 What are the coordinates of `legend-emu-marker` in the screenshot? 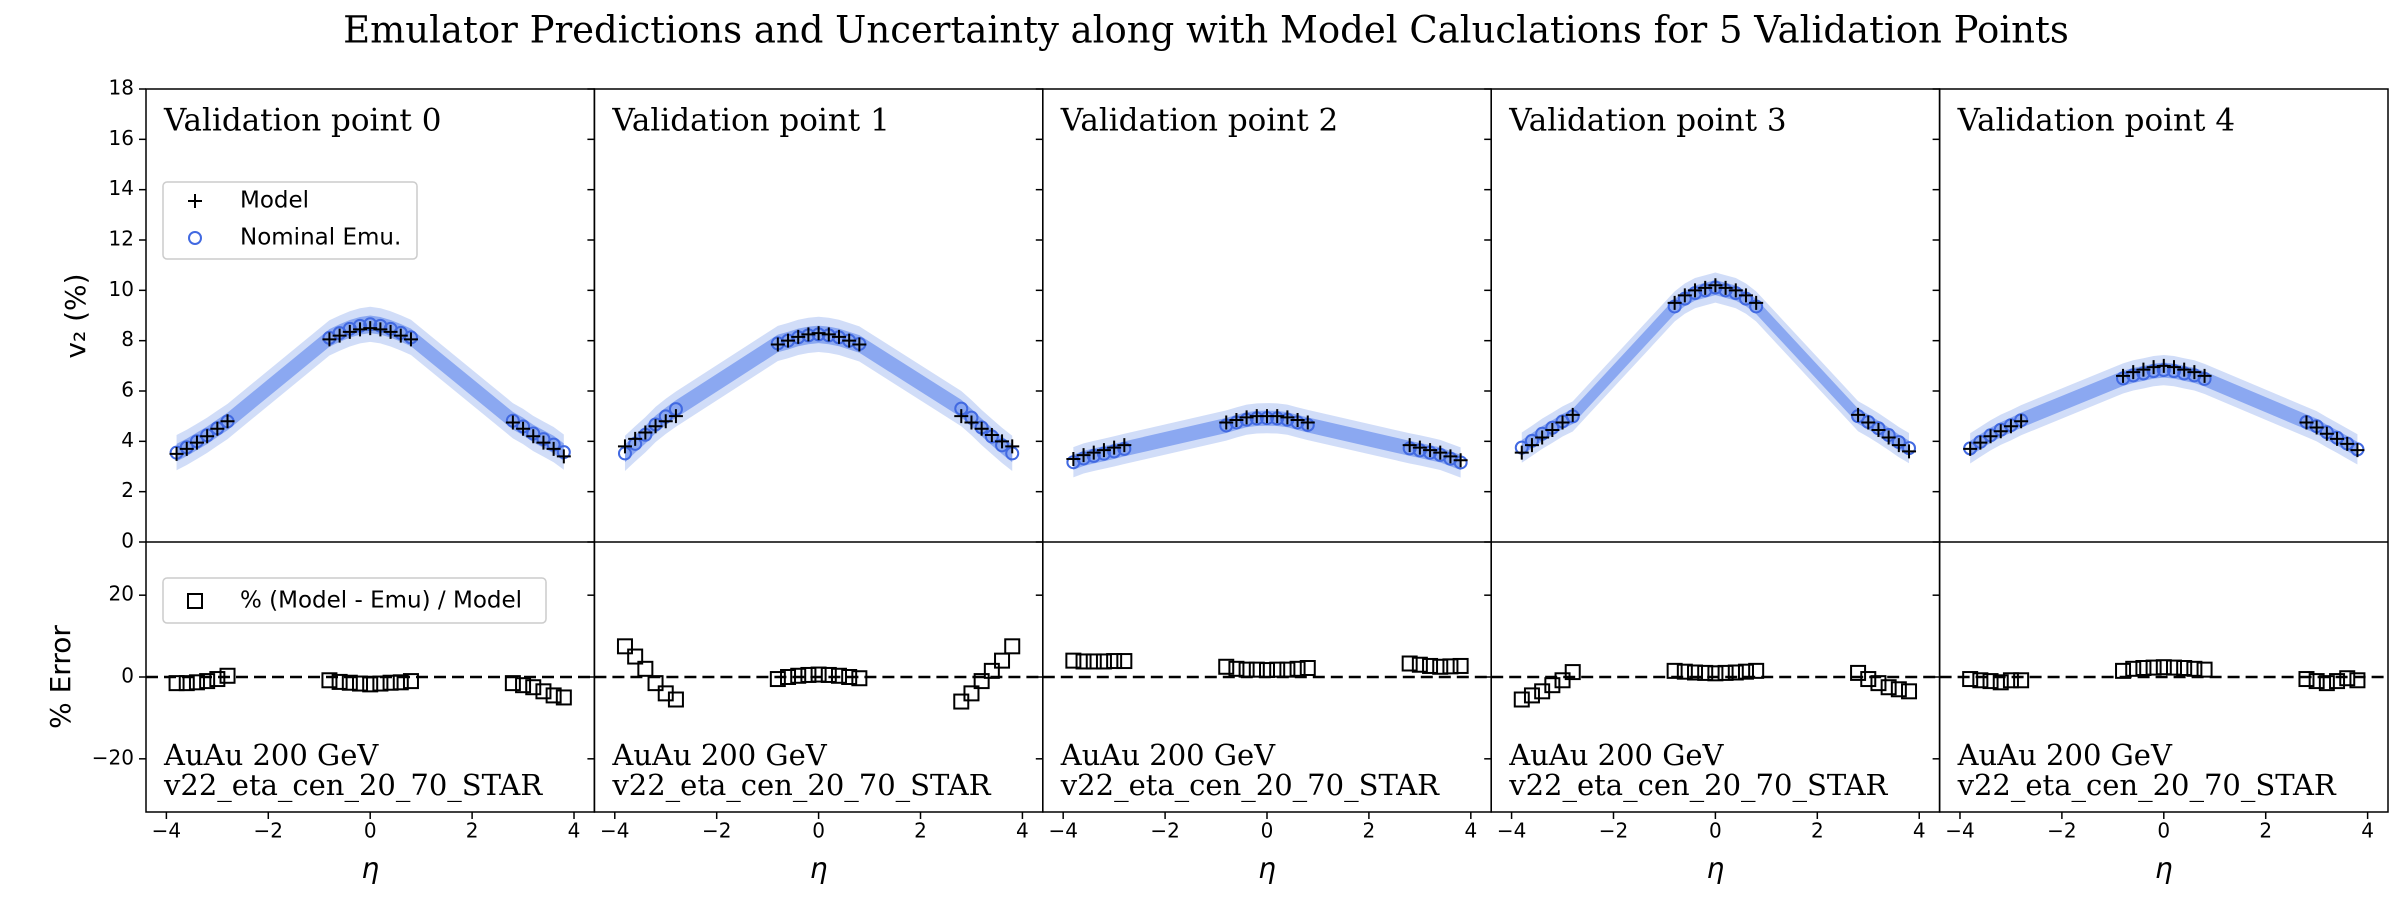 It's located at (195, 238).